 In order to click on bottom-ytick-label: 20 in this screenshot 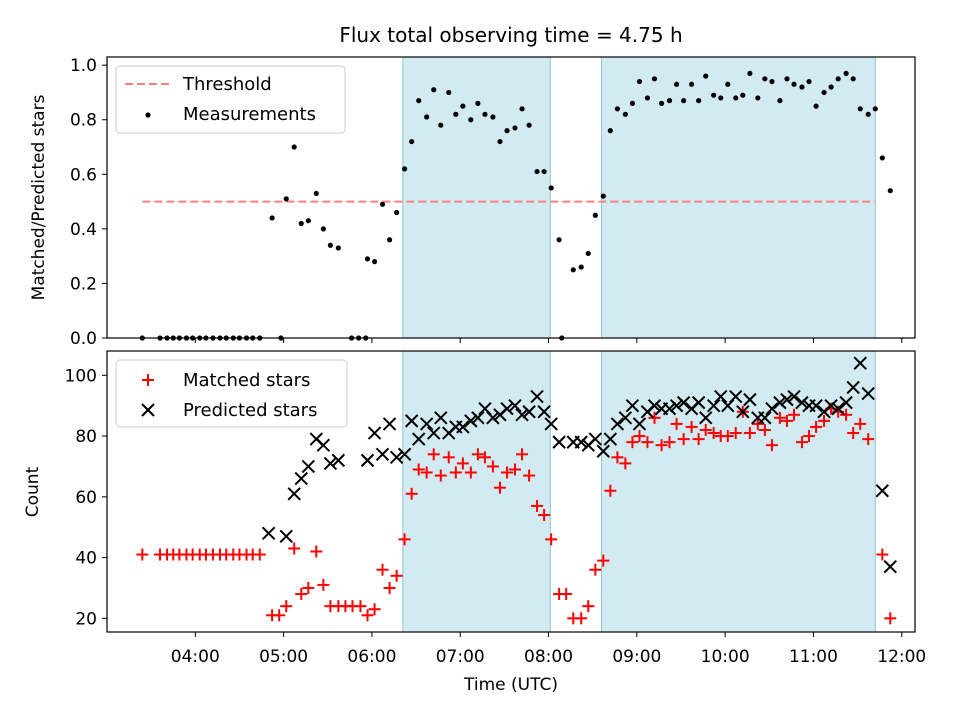, I will do `click(86, 619)`.